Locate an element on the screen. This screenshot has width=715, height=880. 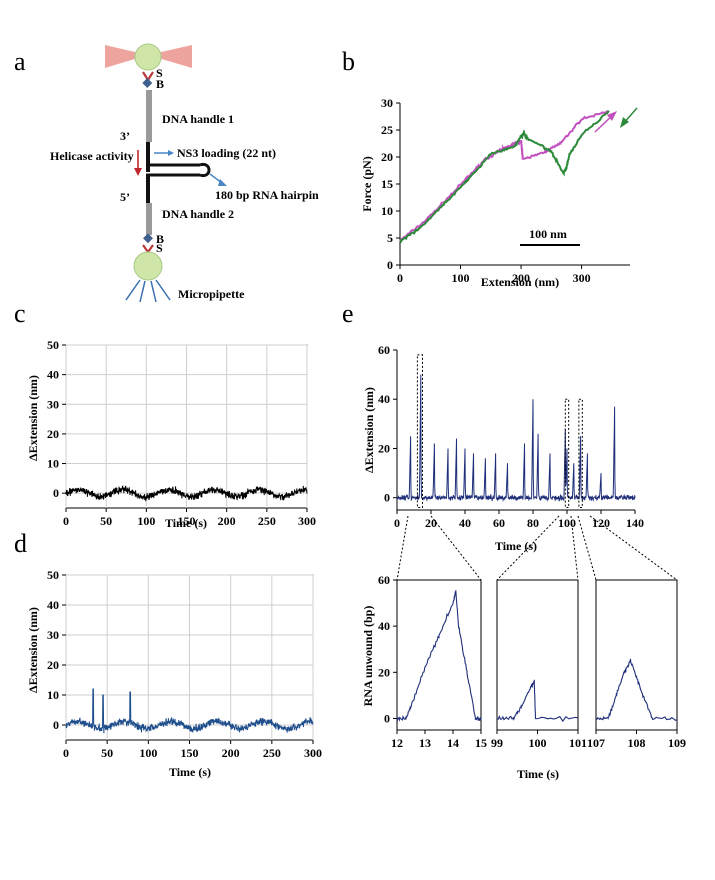
trap-bead is located at coordinates (148, 57).